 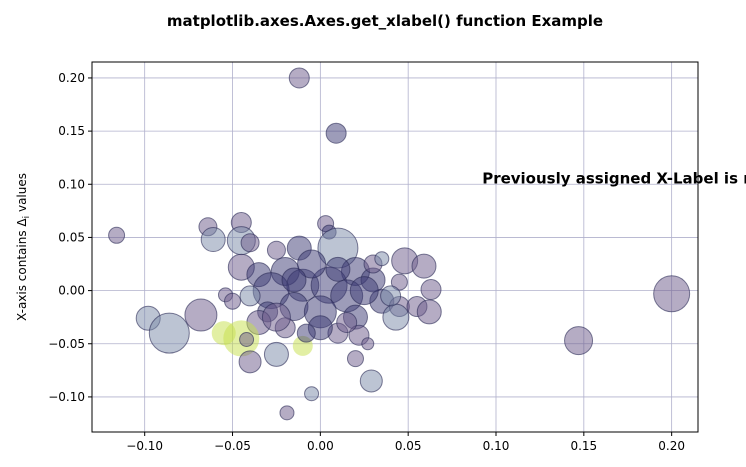 I want to click on x-tick-label: 0.05, so click(x=408, y=446).